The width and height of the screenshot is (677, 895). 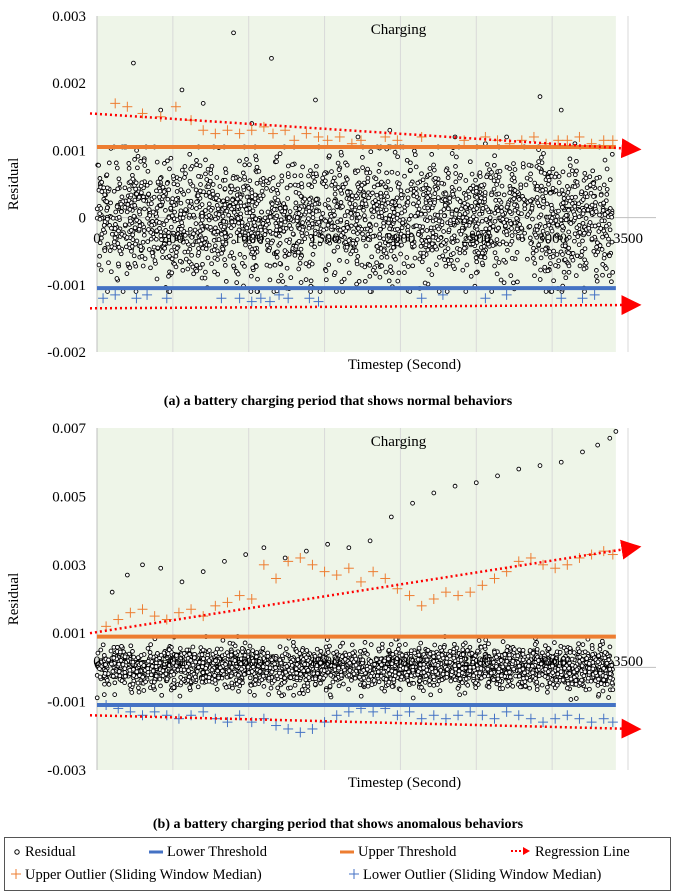 What do you see at coordinates (97, 239) in the screenshot?
I see `x-tick-label: 0` at bounding box center [97, 239].